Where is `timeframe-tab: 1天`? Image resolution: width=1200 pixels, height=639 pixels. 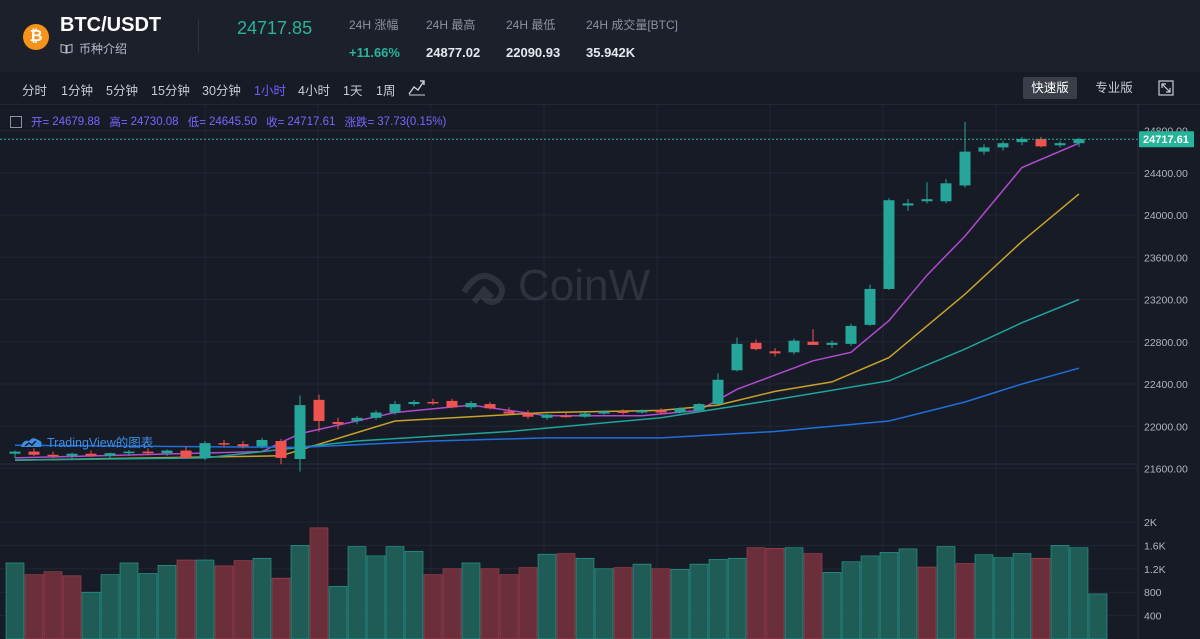
timeframe-tab: 1天 is located at coordinates (353, 91).